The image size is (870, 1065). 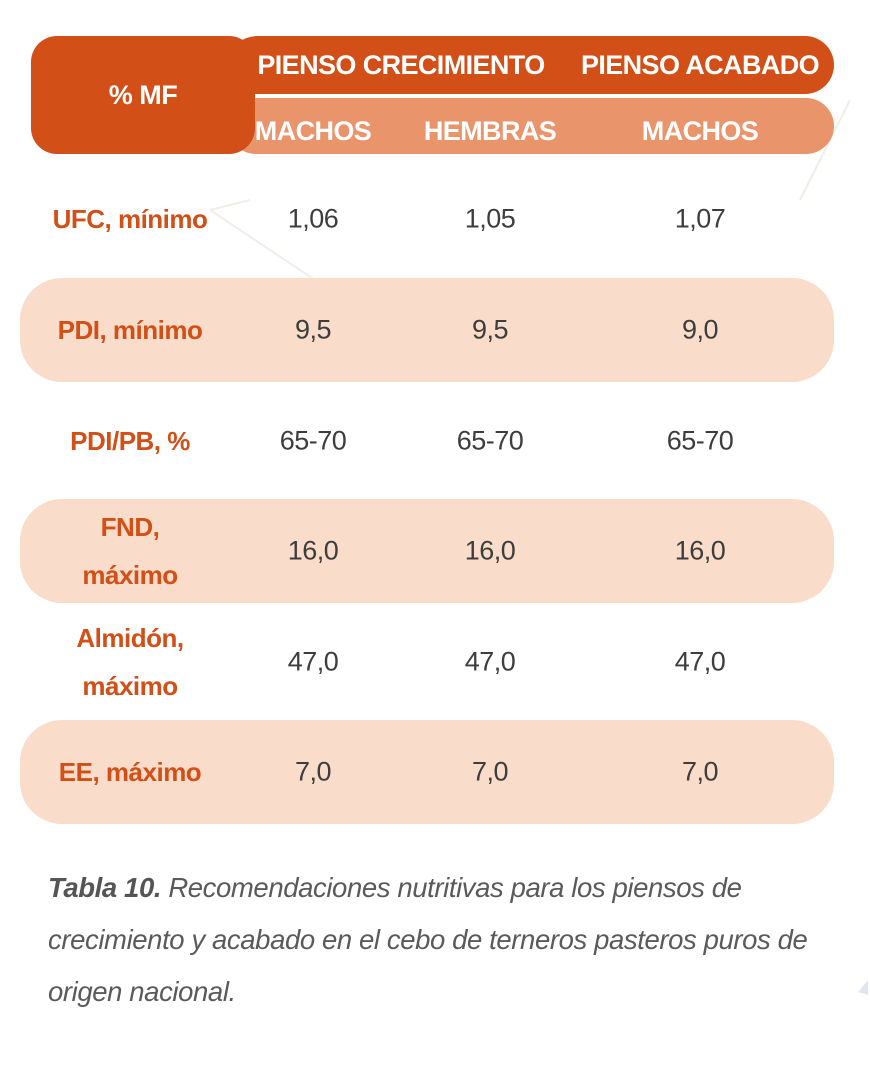 I want to click on sub-header-machos-acabado: MACHOS, so click(x=700, y=131).